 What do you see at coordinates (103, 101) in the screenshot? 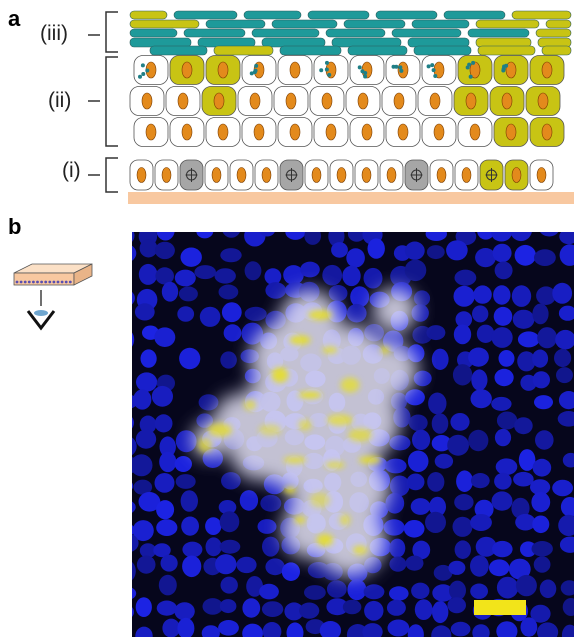
I see `bracket-ii` at bounding box center [103, 101].